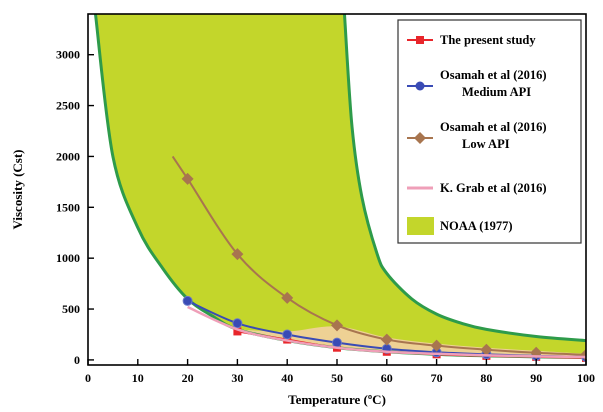 The width and height of the screenshot is (603, 412). Describe the element at coordinates (420, 40) in the screenshot. I see `the-present-study-legend-marker` at that location.